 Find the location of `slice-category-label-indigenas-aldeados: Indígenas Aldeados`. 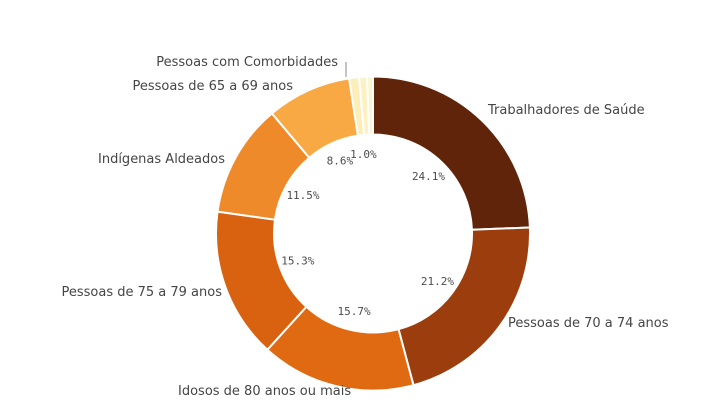

slice-category-label-indigenas-aldeados: Indígenas Aldeados is located at coordinates (161, 159).